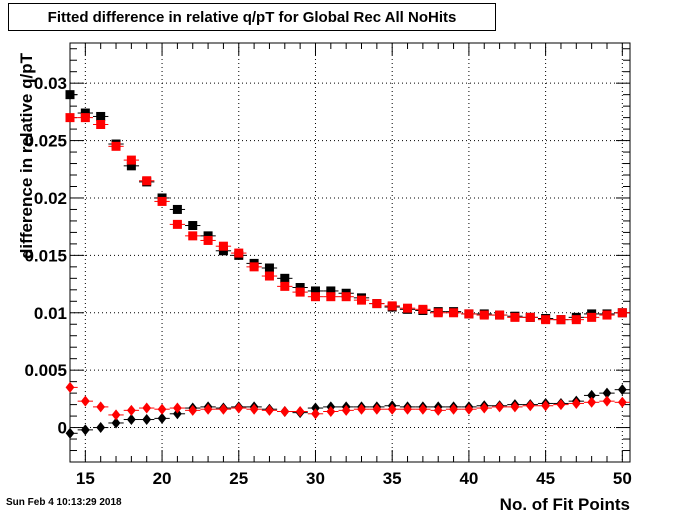 This screenshot has width=700, height=514. What do you see at coordinates (64, 502) in the screenshot?
I see `timestamp: Sun Feb 4 10:13:29 2018` at bounding box center [64, 502].